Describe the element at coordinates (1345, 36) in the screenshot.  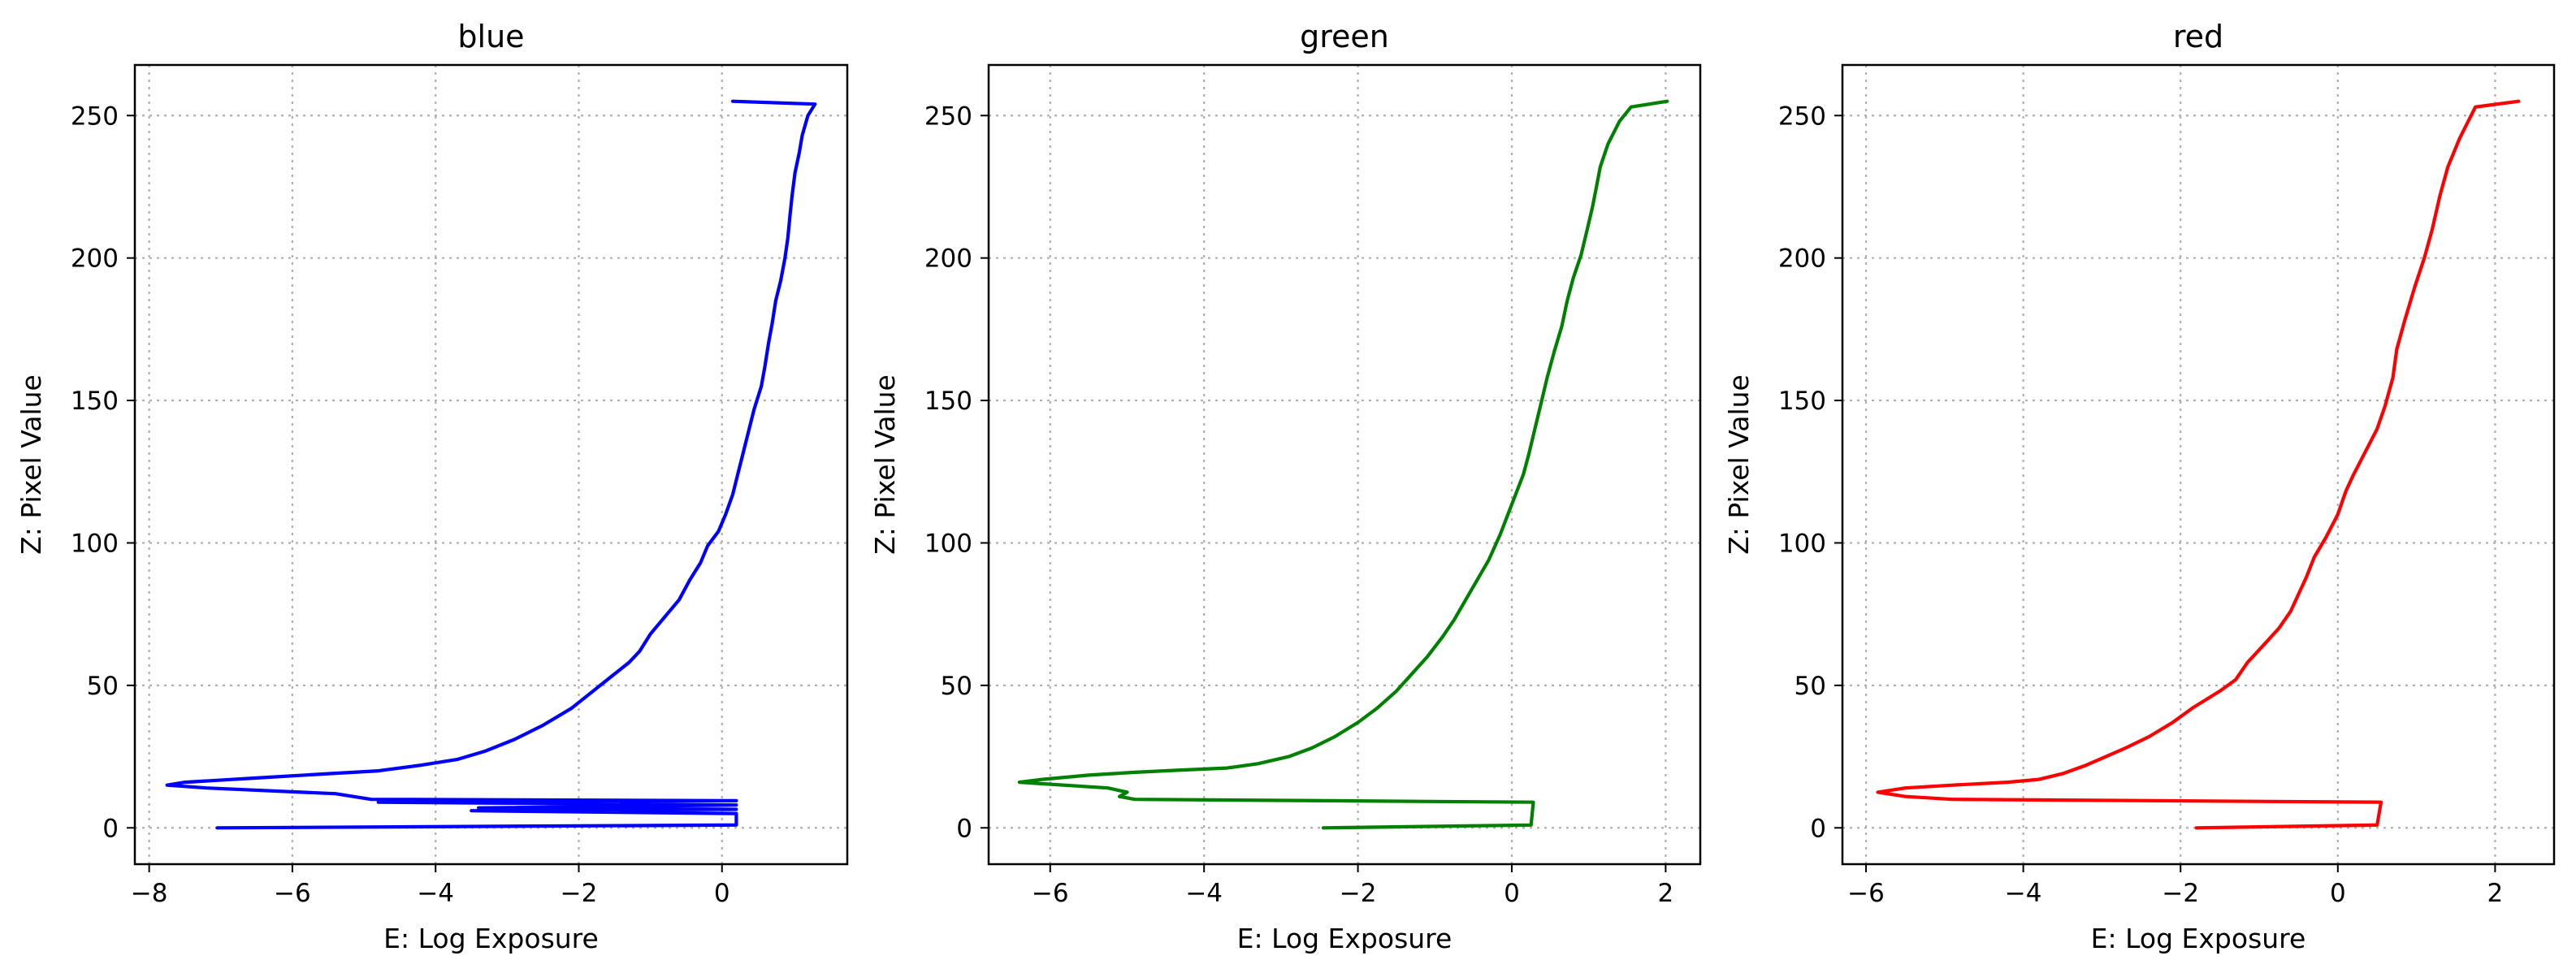
I see `chart-title: green` at that location.